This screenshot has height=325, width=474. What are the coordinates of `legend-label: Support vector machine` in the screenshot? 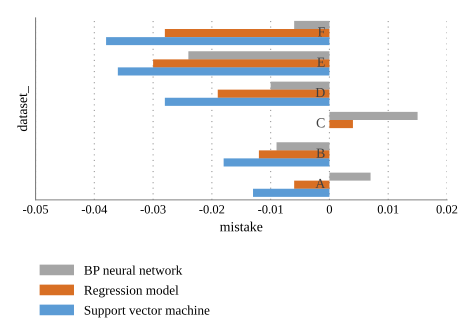 It's located at (147, 311).